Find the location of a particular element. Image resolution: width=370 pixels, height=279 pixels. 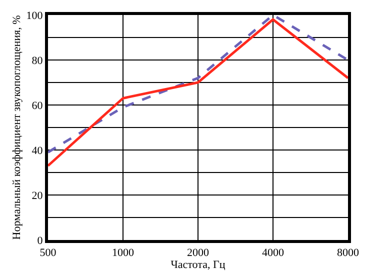

y-tick-label: 40 is located at coordinates (38, 150).